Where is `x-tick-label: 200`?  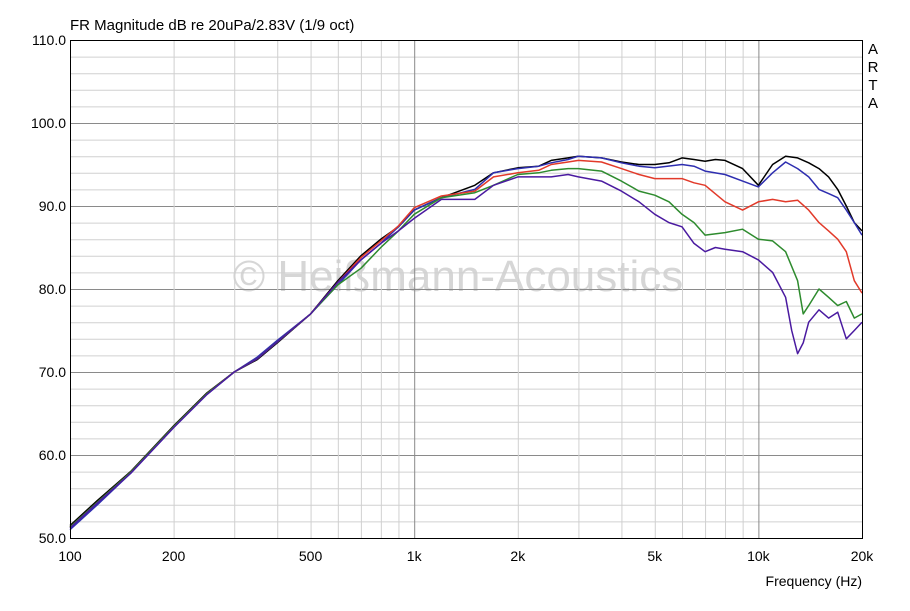 x-tick-label: 200 is located at coordinates (174, 556).